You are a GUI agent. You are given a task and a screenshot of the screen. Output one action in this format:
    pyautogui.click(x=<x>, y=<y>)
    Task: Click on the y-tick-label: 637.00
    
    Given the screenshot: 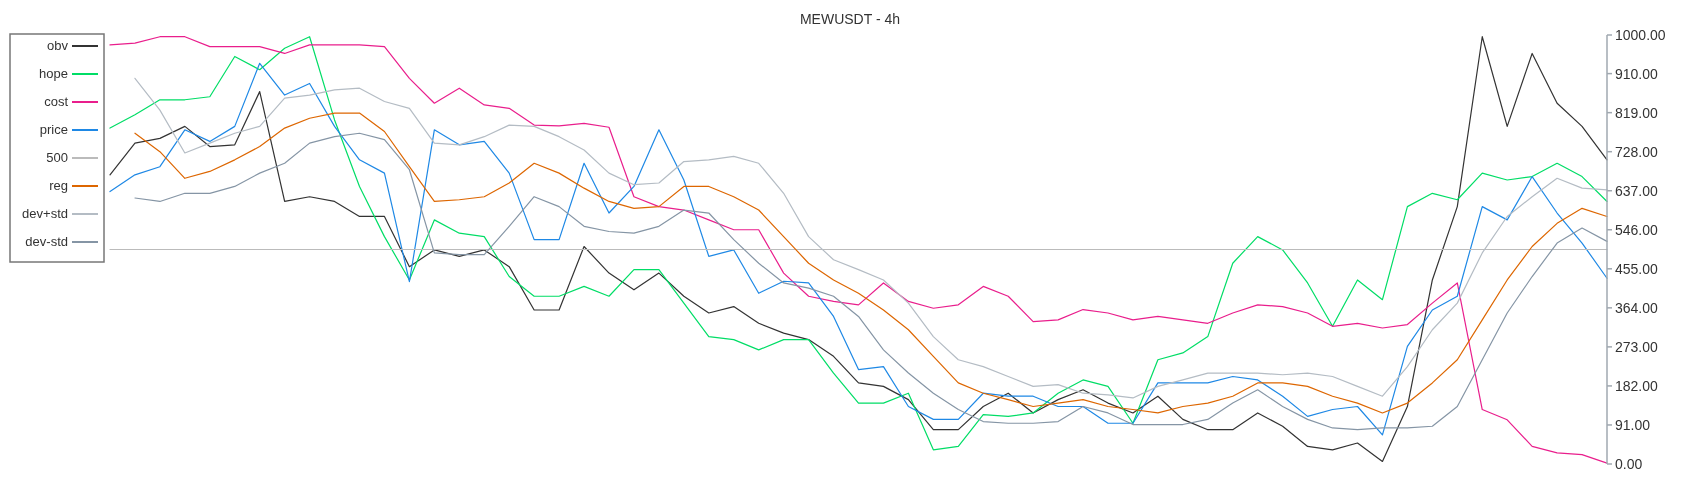 What is the action you would take?
    pyautogui.click(x=1637, y=190)
    